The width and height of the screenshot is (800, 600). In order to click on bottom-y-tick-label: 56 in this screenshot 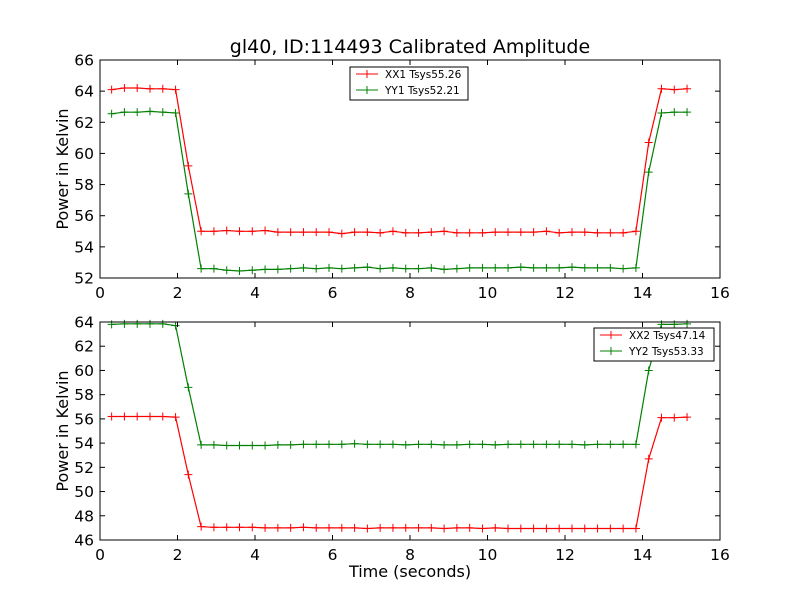, I will do `click(84, 419)`.